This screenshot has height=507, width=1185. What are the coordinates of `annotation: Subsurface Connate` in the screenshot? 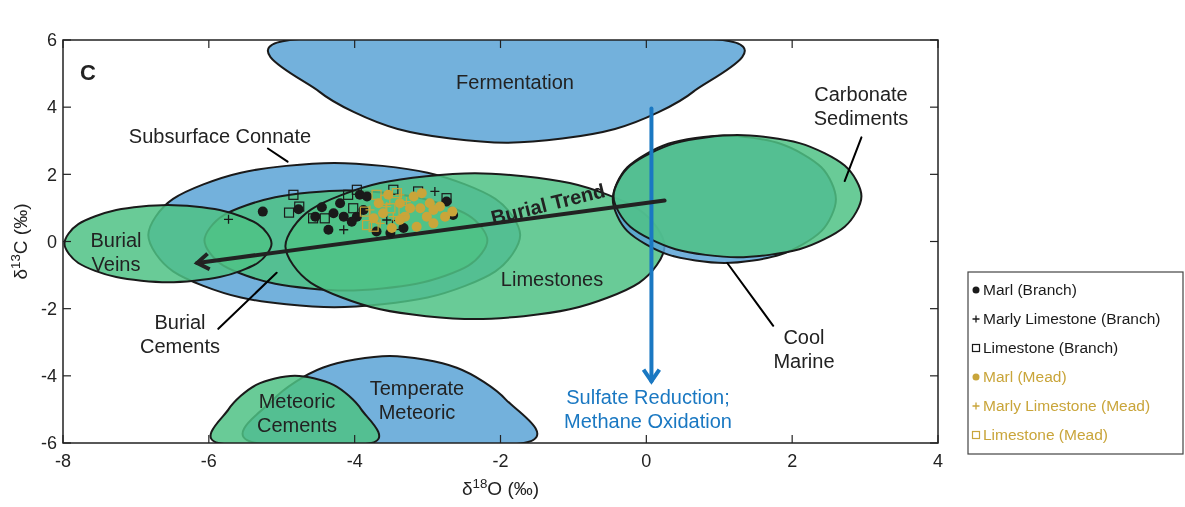 It's located at (220, 136).